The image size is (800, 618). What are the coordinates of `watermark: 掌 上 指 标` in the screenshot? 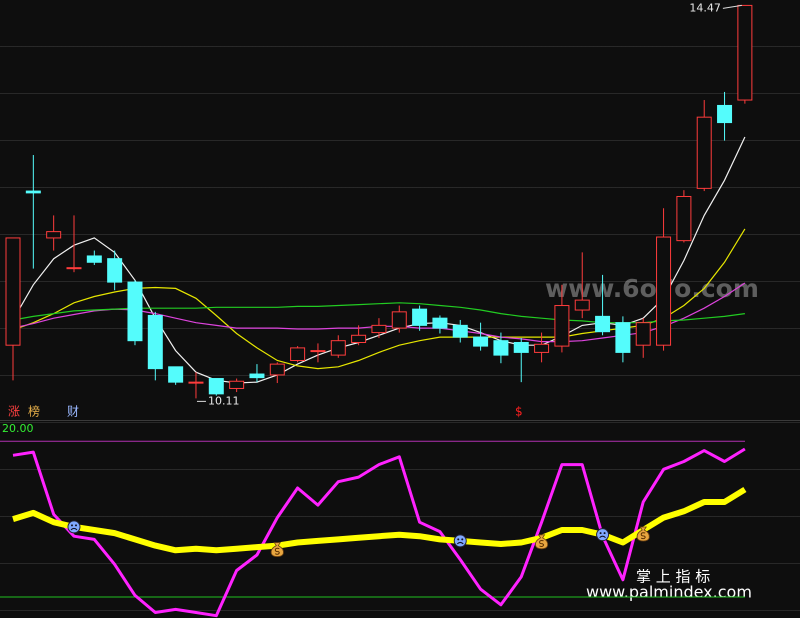 It's located at (673, 577).